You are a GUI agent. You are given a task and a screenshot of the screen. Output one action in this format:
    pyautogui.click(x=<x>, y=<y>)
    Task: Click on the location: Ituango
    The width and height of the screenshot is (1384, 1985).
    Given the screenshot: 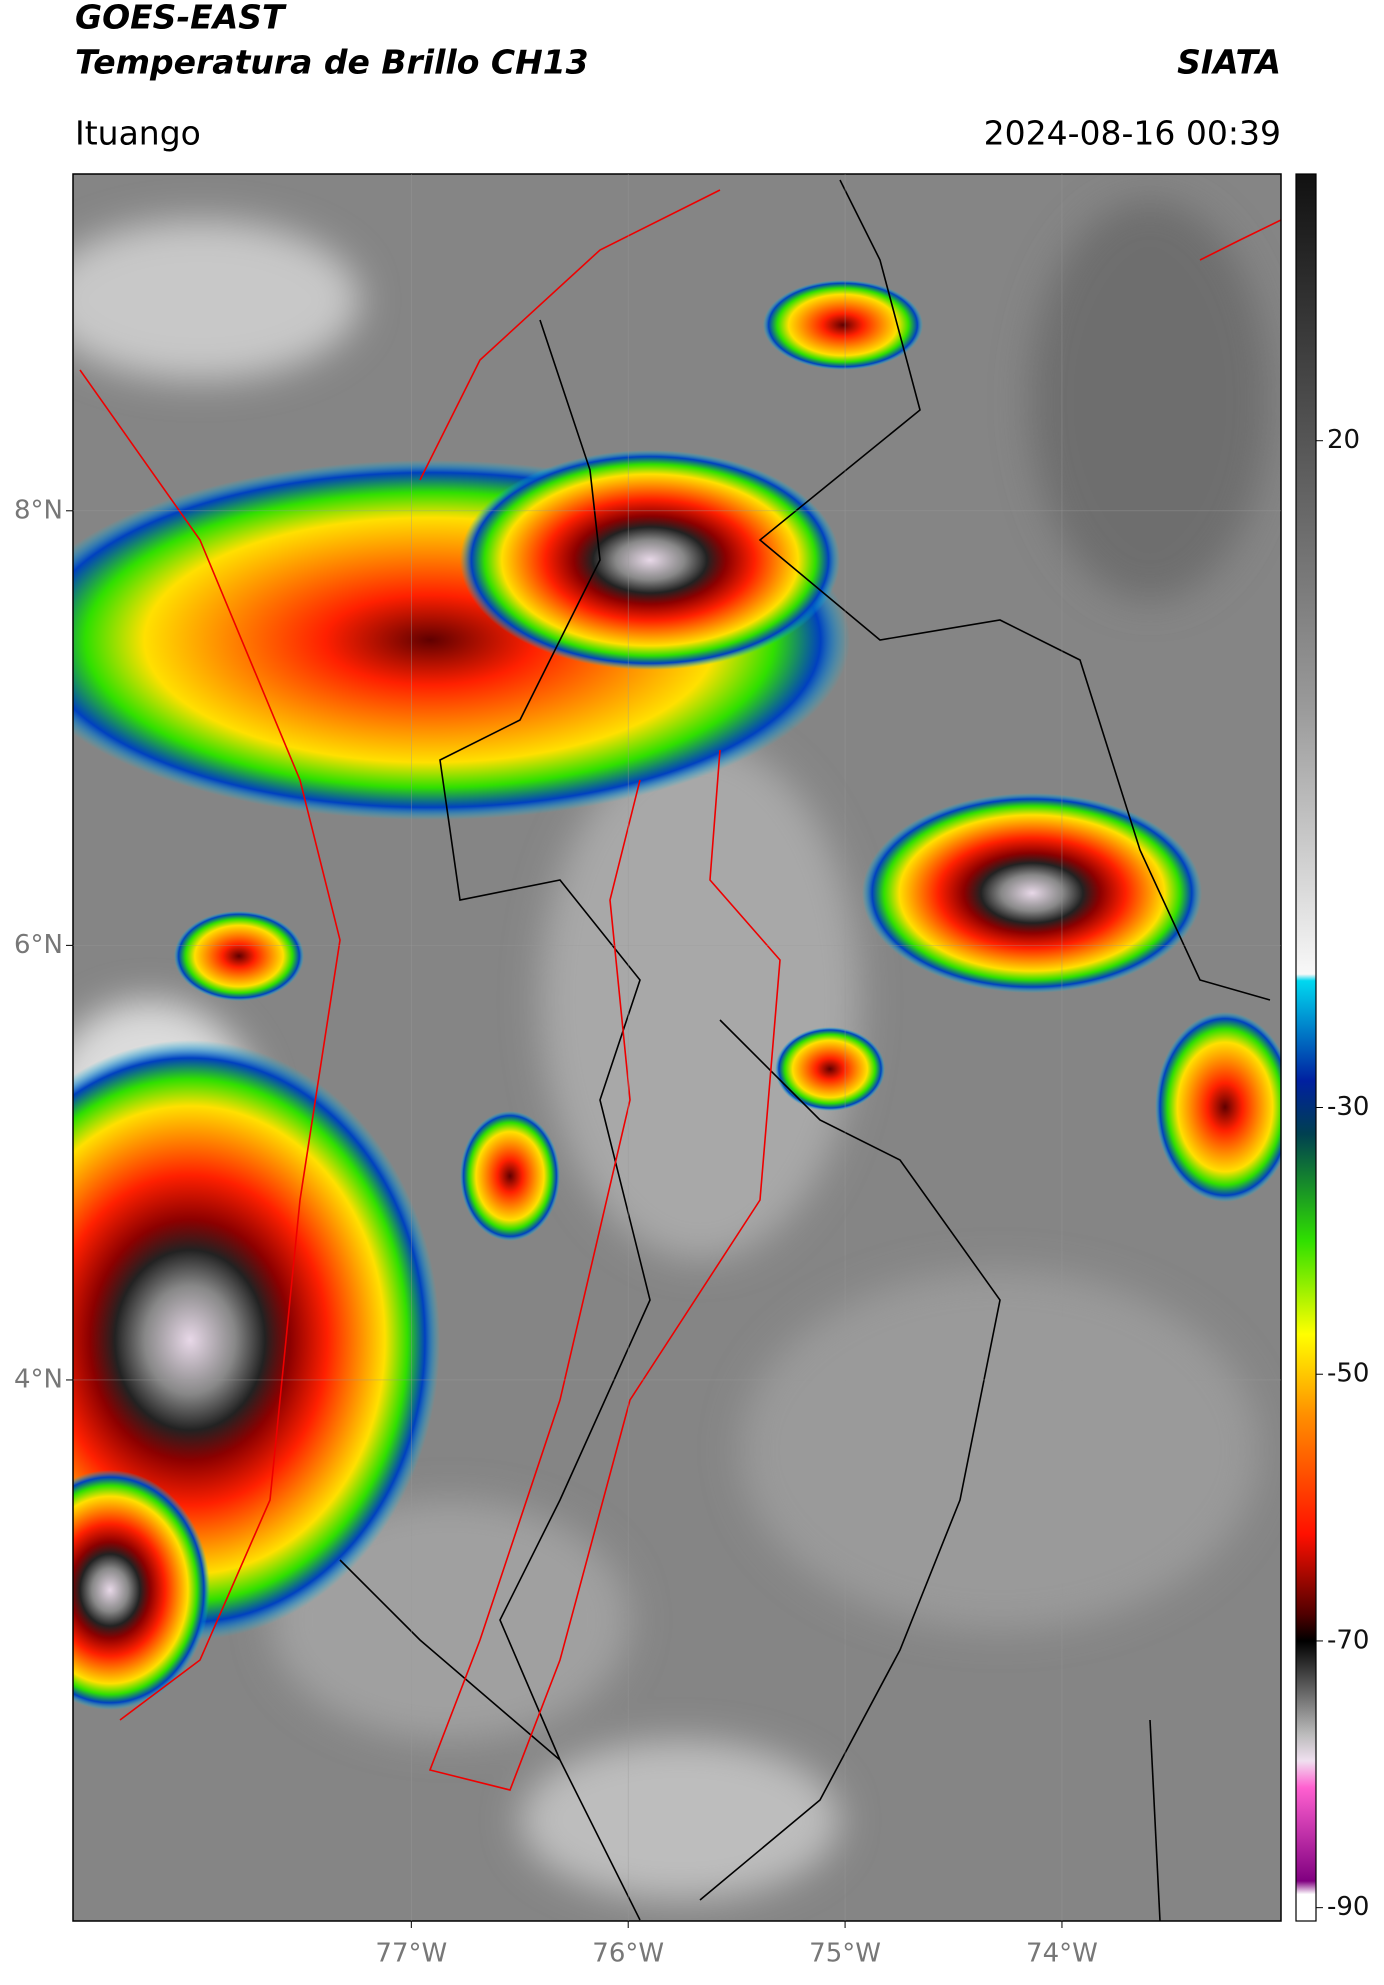 What is the action you would take?
    pyautogui.click(x=138, y=133)
    